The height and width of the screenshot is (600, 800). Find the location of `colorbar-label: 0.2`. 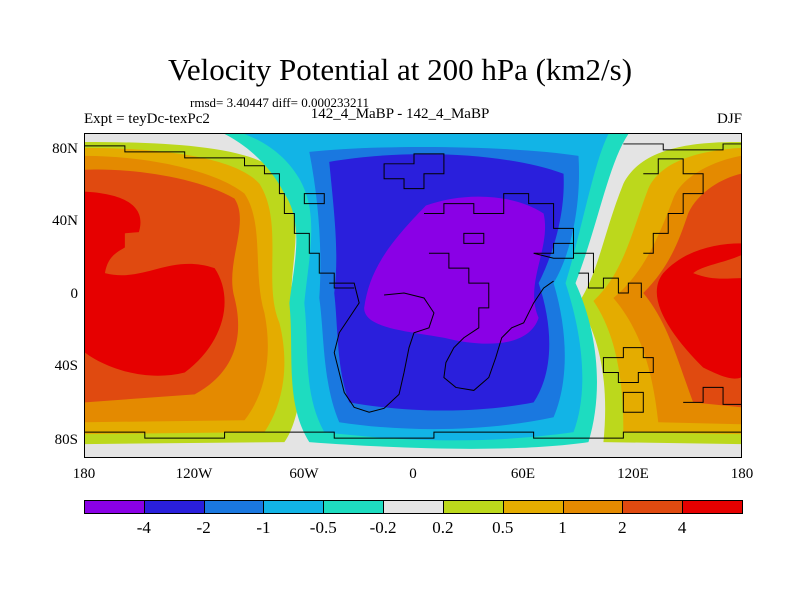

colorbar-label: 0.2 is located at coordinates (443, 527).